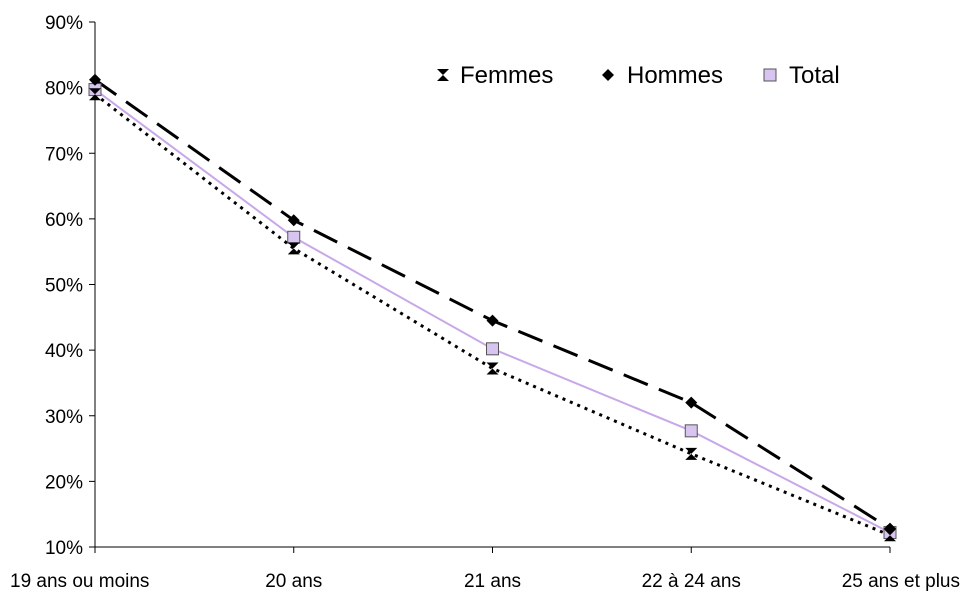  Describe the element at coordinates (64, 89) in the screenshot. I see `y-tick-label: 80%` at that location.